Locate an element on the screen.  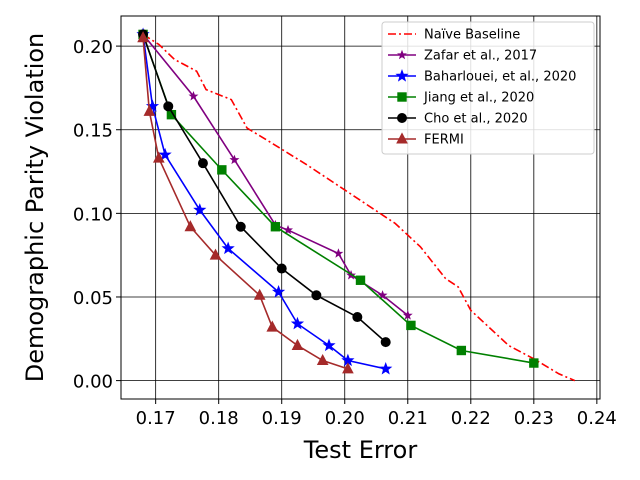
legend-entry: Cho et al., 2020 is located at coordinates (458, 119).